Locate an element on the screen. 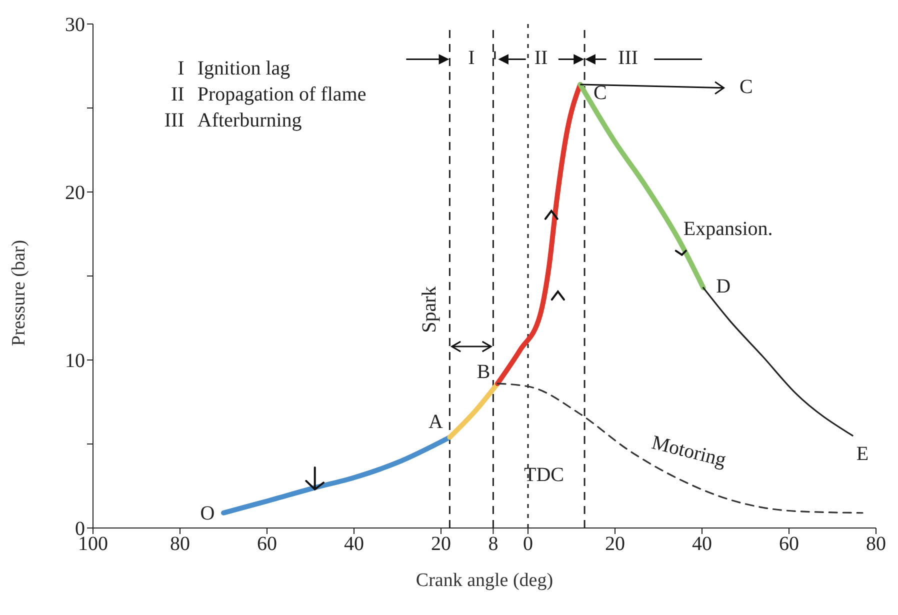 This screenshot has width=898, height=615. annotation: II is located at coordinates (541, 57).